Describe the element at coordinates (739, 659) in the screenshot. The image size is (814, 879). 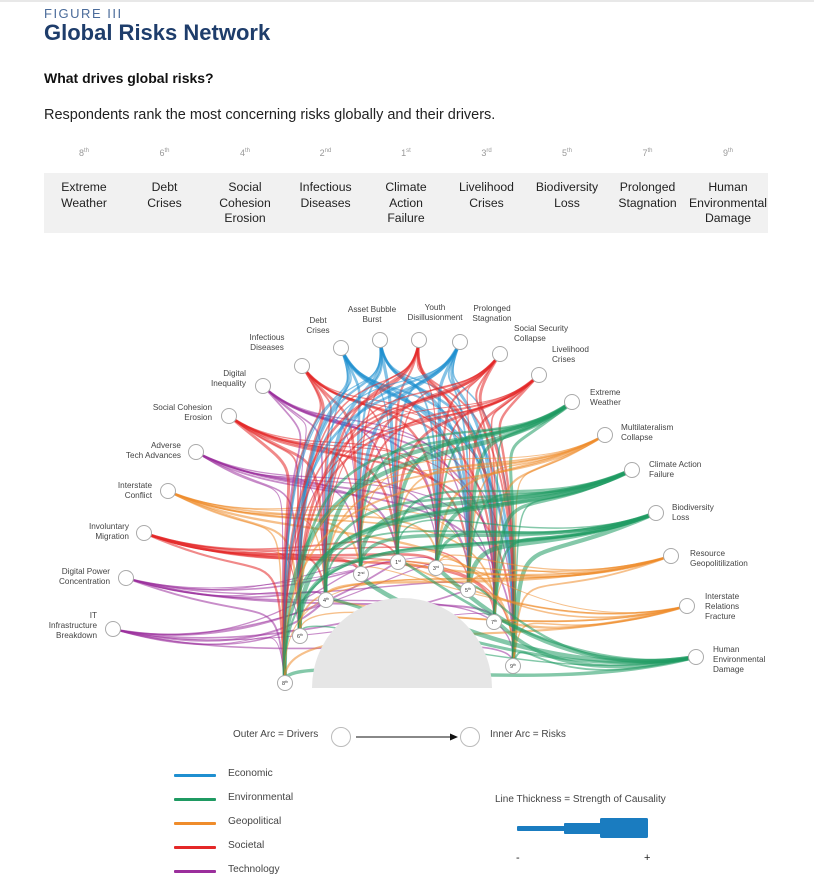
I see `driver-label: Human Environmental Damage` at that location.